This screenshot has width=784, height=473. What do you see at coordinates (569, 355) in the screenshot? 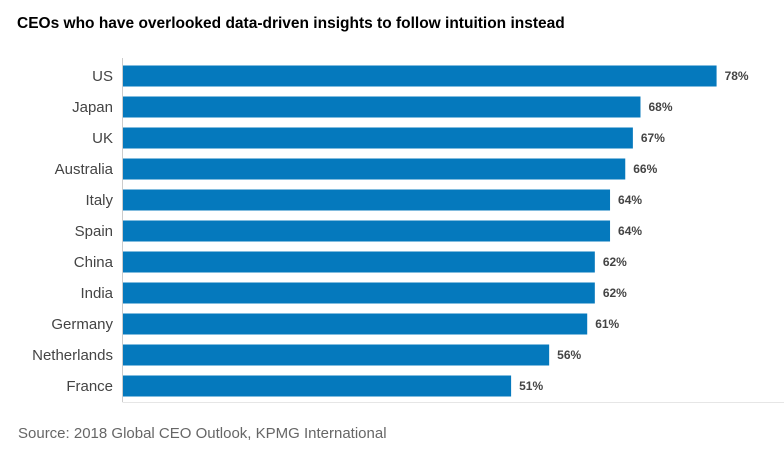
I see `value-label: 56%` at bounding box center [569, 355].